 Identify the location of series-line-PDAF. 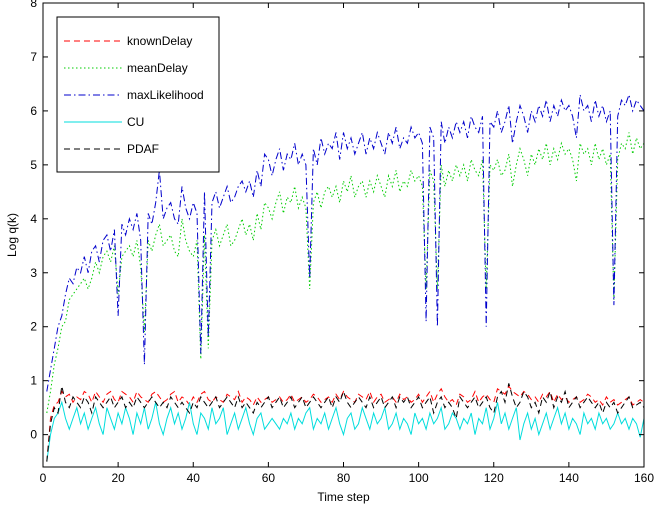
(345, 422).